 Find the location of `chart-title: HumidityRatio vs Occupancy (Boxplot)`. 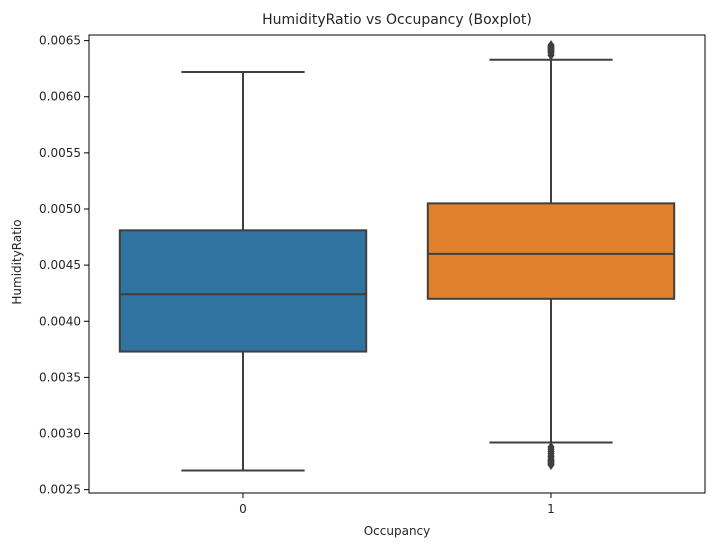

chart-title: HumidityRatio vs Occupancy (Boxplot) is located at coordinates (397, 20).